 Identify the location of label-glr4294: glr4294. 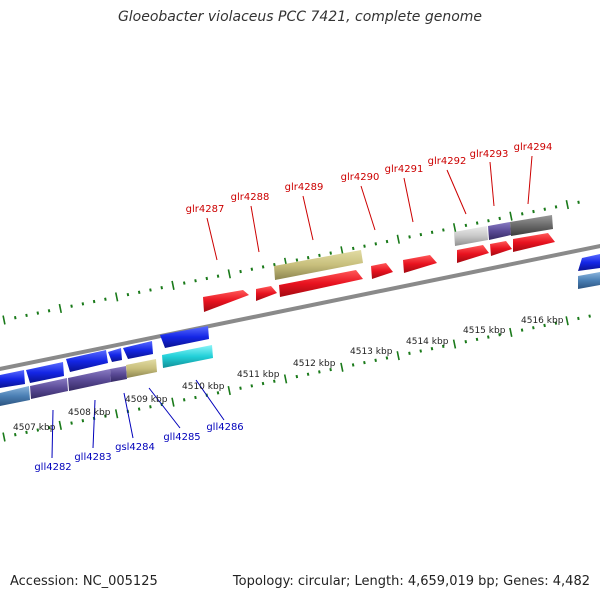
(533, 147).